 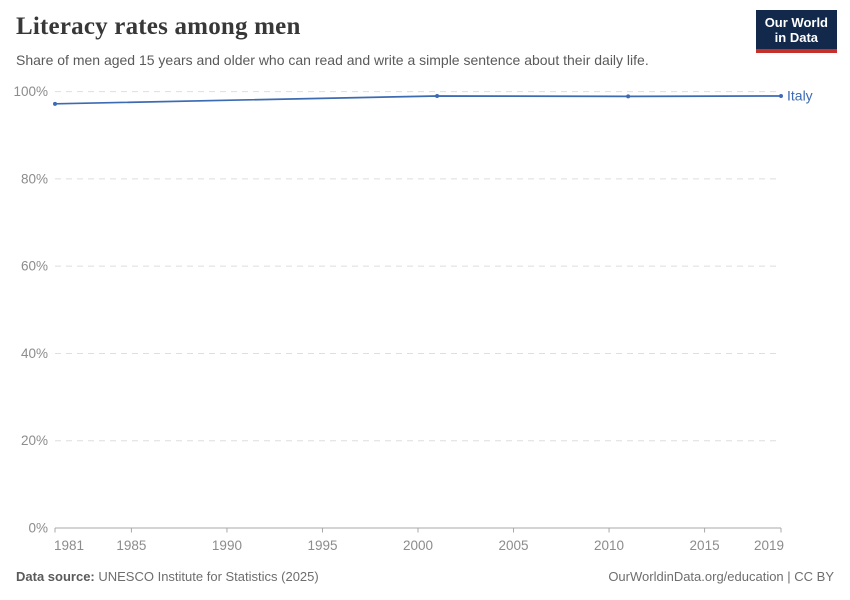 What do you see at coordinates (781, 95) in the screenshot?
I see `data-point-italy-2019` at bounding box center [781, 95].